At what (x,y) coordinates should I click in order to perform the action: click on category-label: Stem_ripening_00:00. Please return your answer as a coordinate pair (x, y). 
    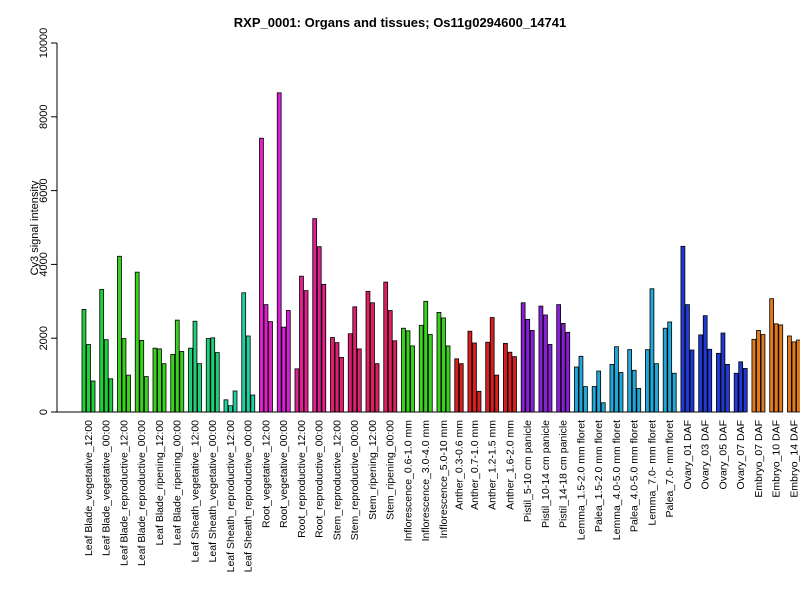
    Looking at the image, I should click on (391, 470).